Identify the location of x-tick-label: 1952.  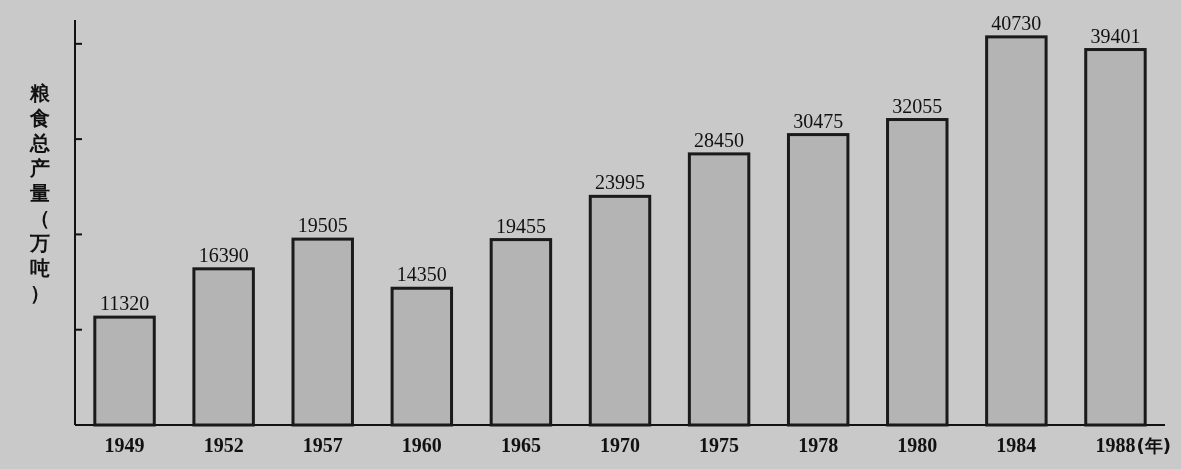
(223, 445).